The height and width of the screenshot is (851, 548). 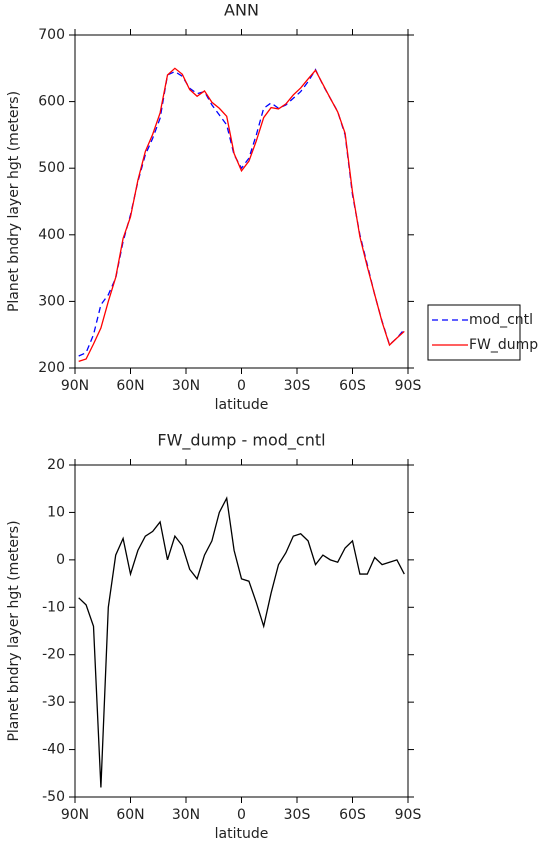 I want to click on y-tick-label: -10, so click(x=53, y=607).